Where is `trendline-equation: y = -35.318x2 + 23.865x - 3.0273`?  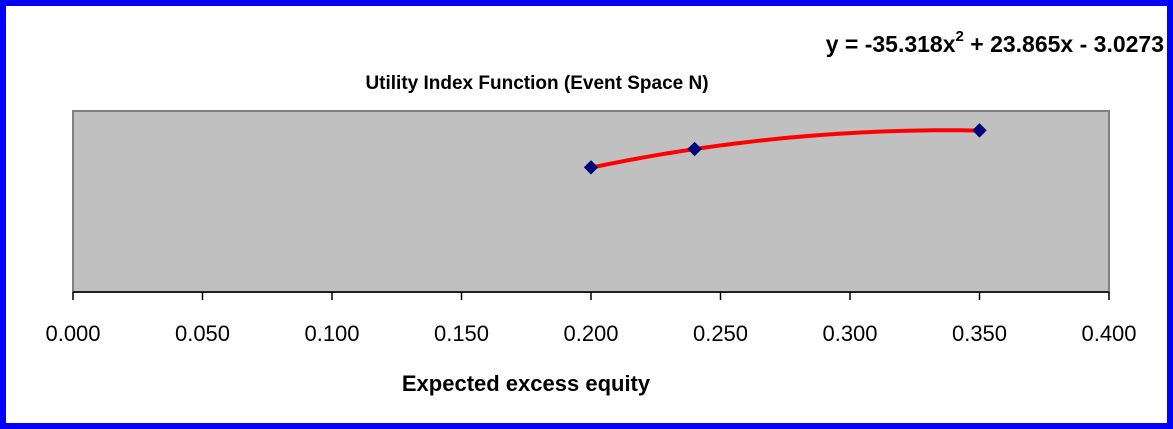
trendline-equation: y = -35.318x2 + 23.865x - 3.0273 is located at coordinates (995, 42).